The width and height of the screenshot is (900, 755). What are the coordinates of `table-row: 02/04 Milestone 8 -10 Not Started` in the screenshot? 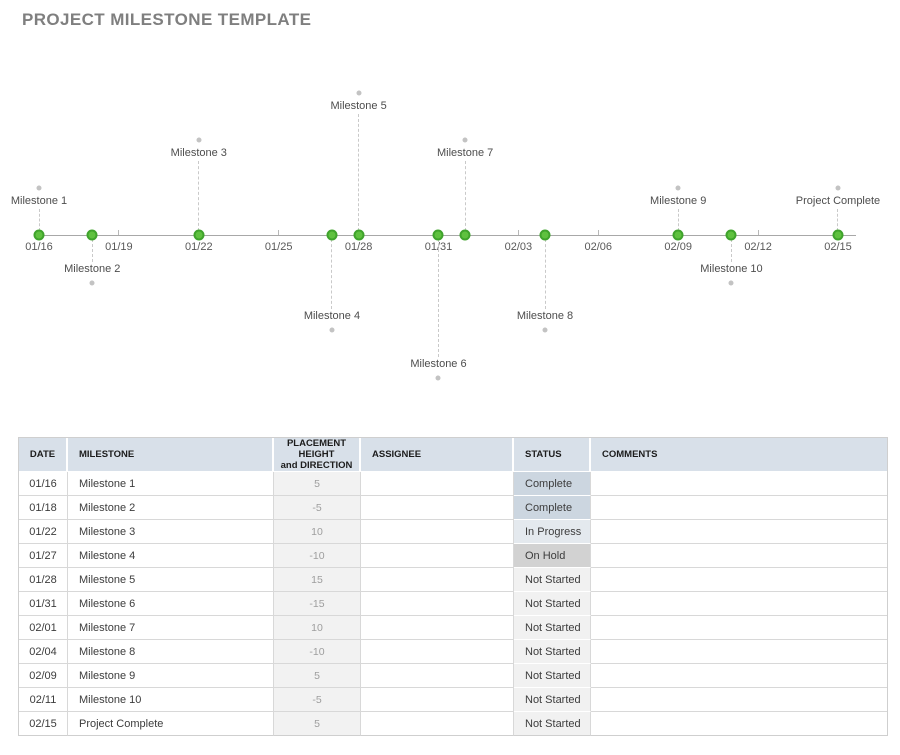 It's located at (453, 652).